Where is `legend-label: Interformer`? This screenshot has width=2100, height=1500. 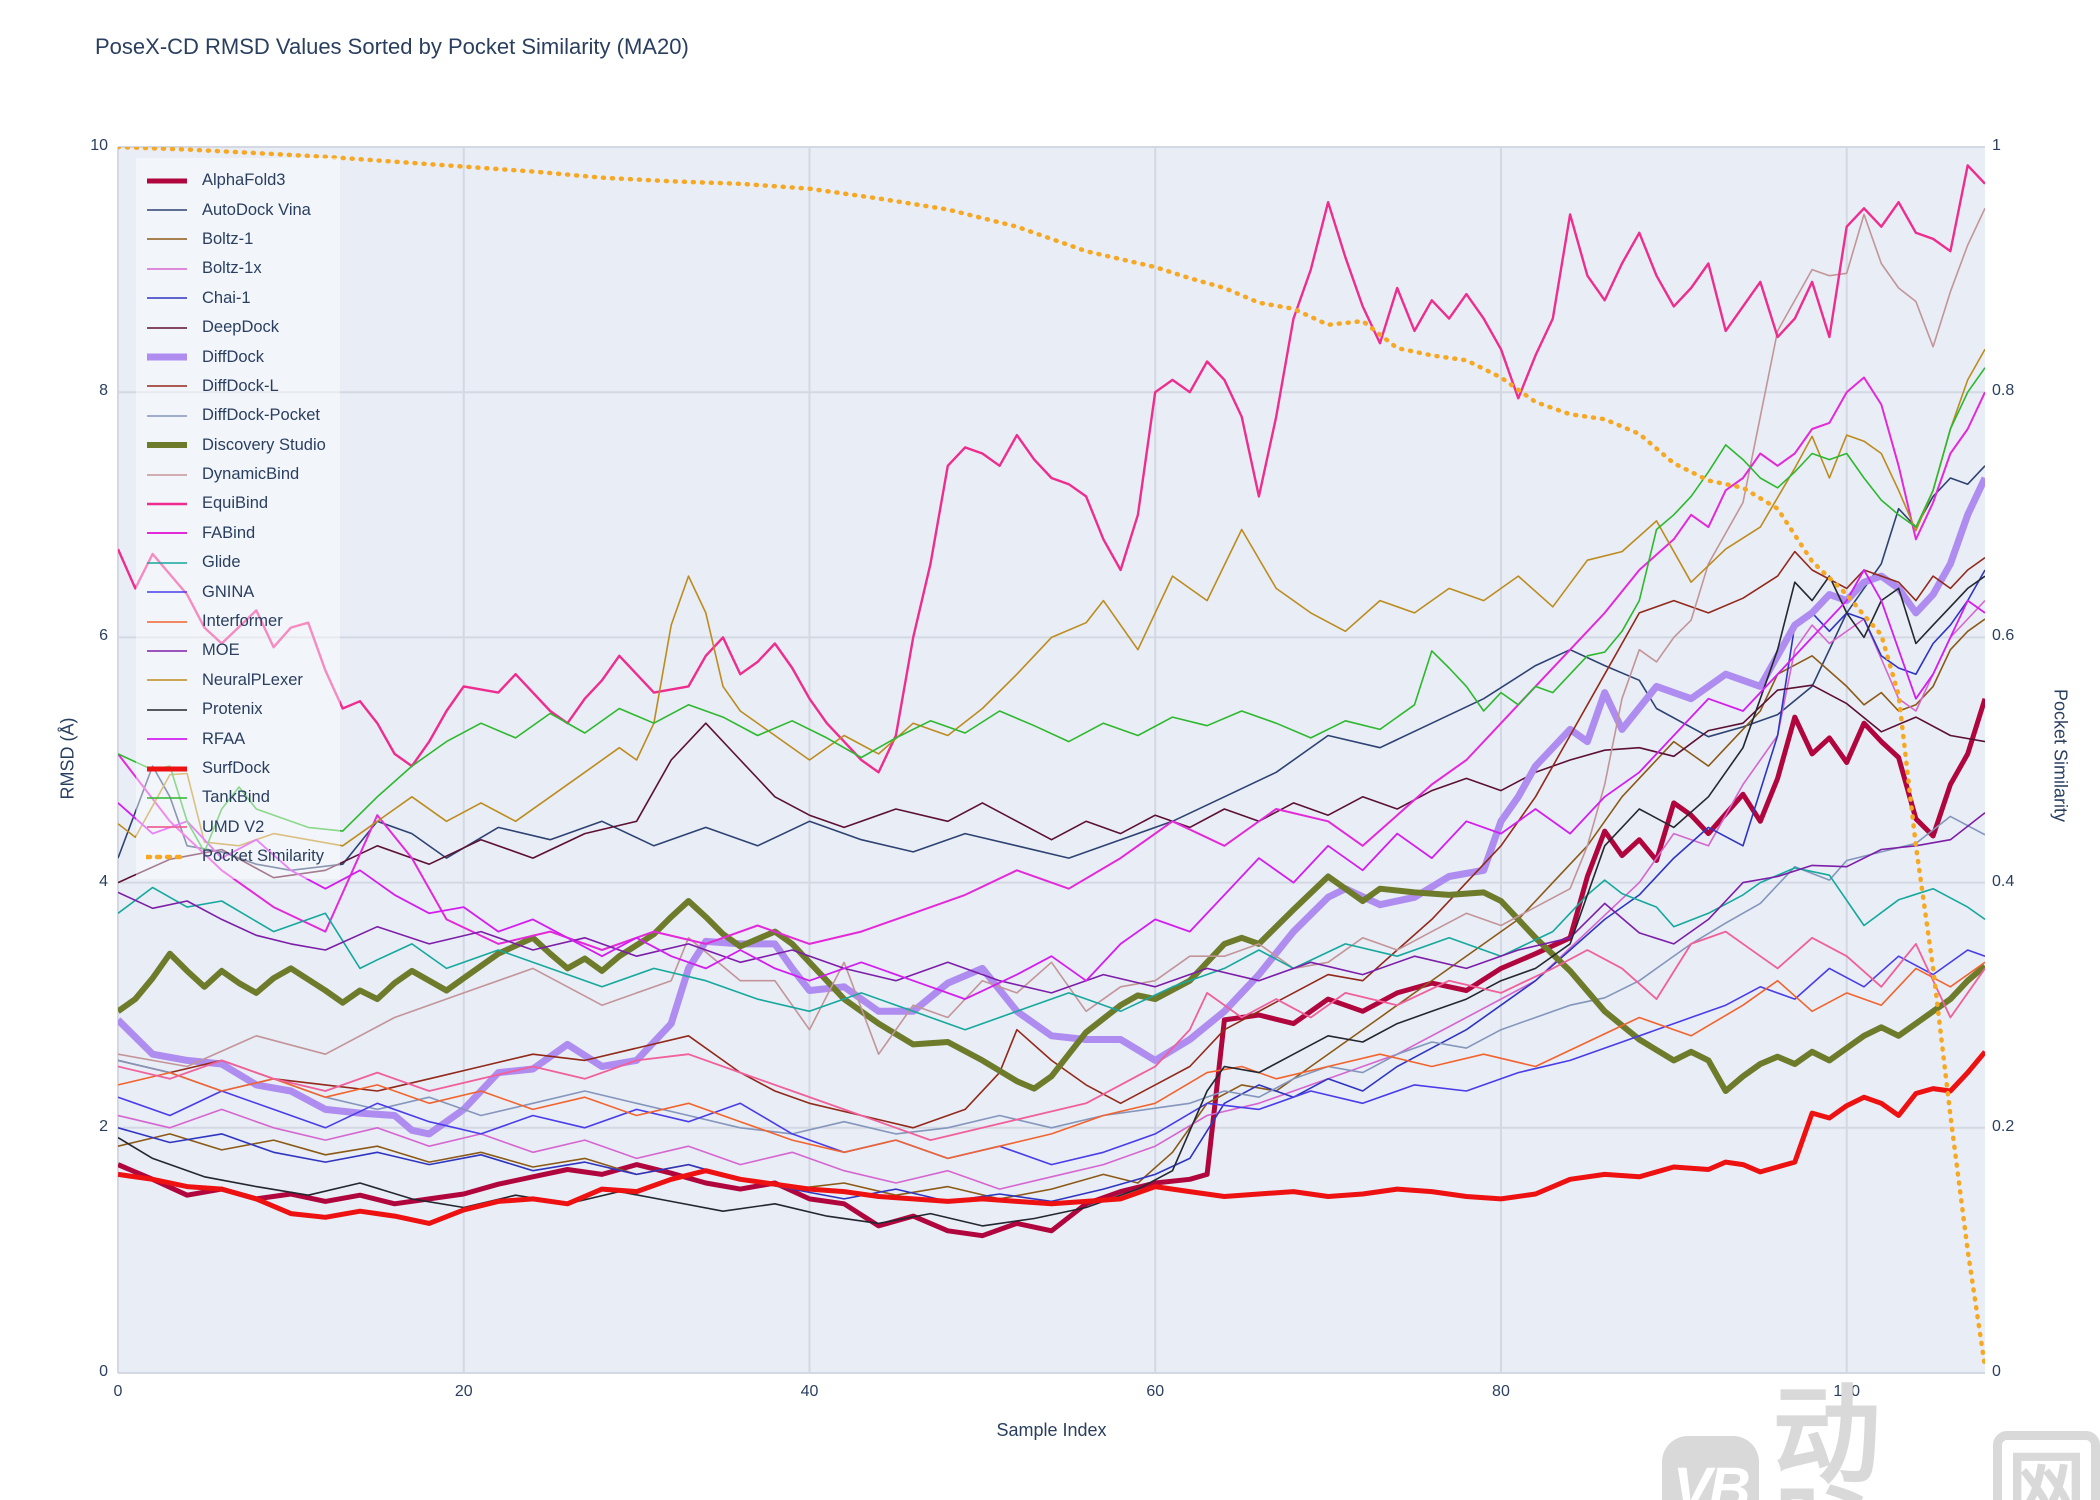
legend-label: Interformer is located at coordinates (242, 621).